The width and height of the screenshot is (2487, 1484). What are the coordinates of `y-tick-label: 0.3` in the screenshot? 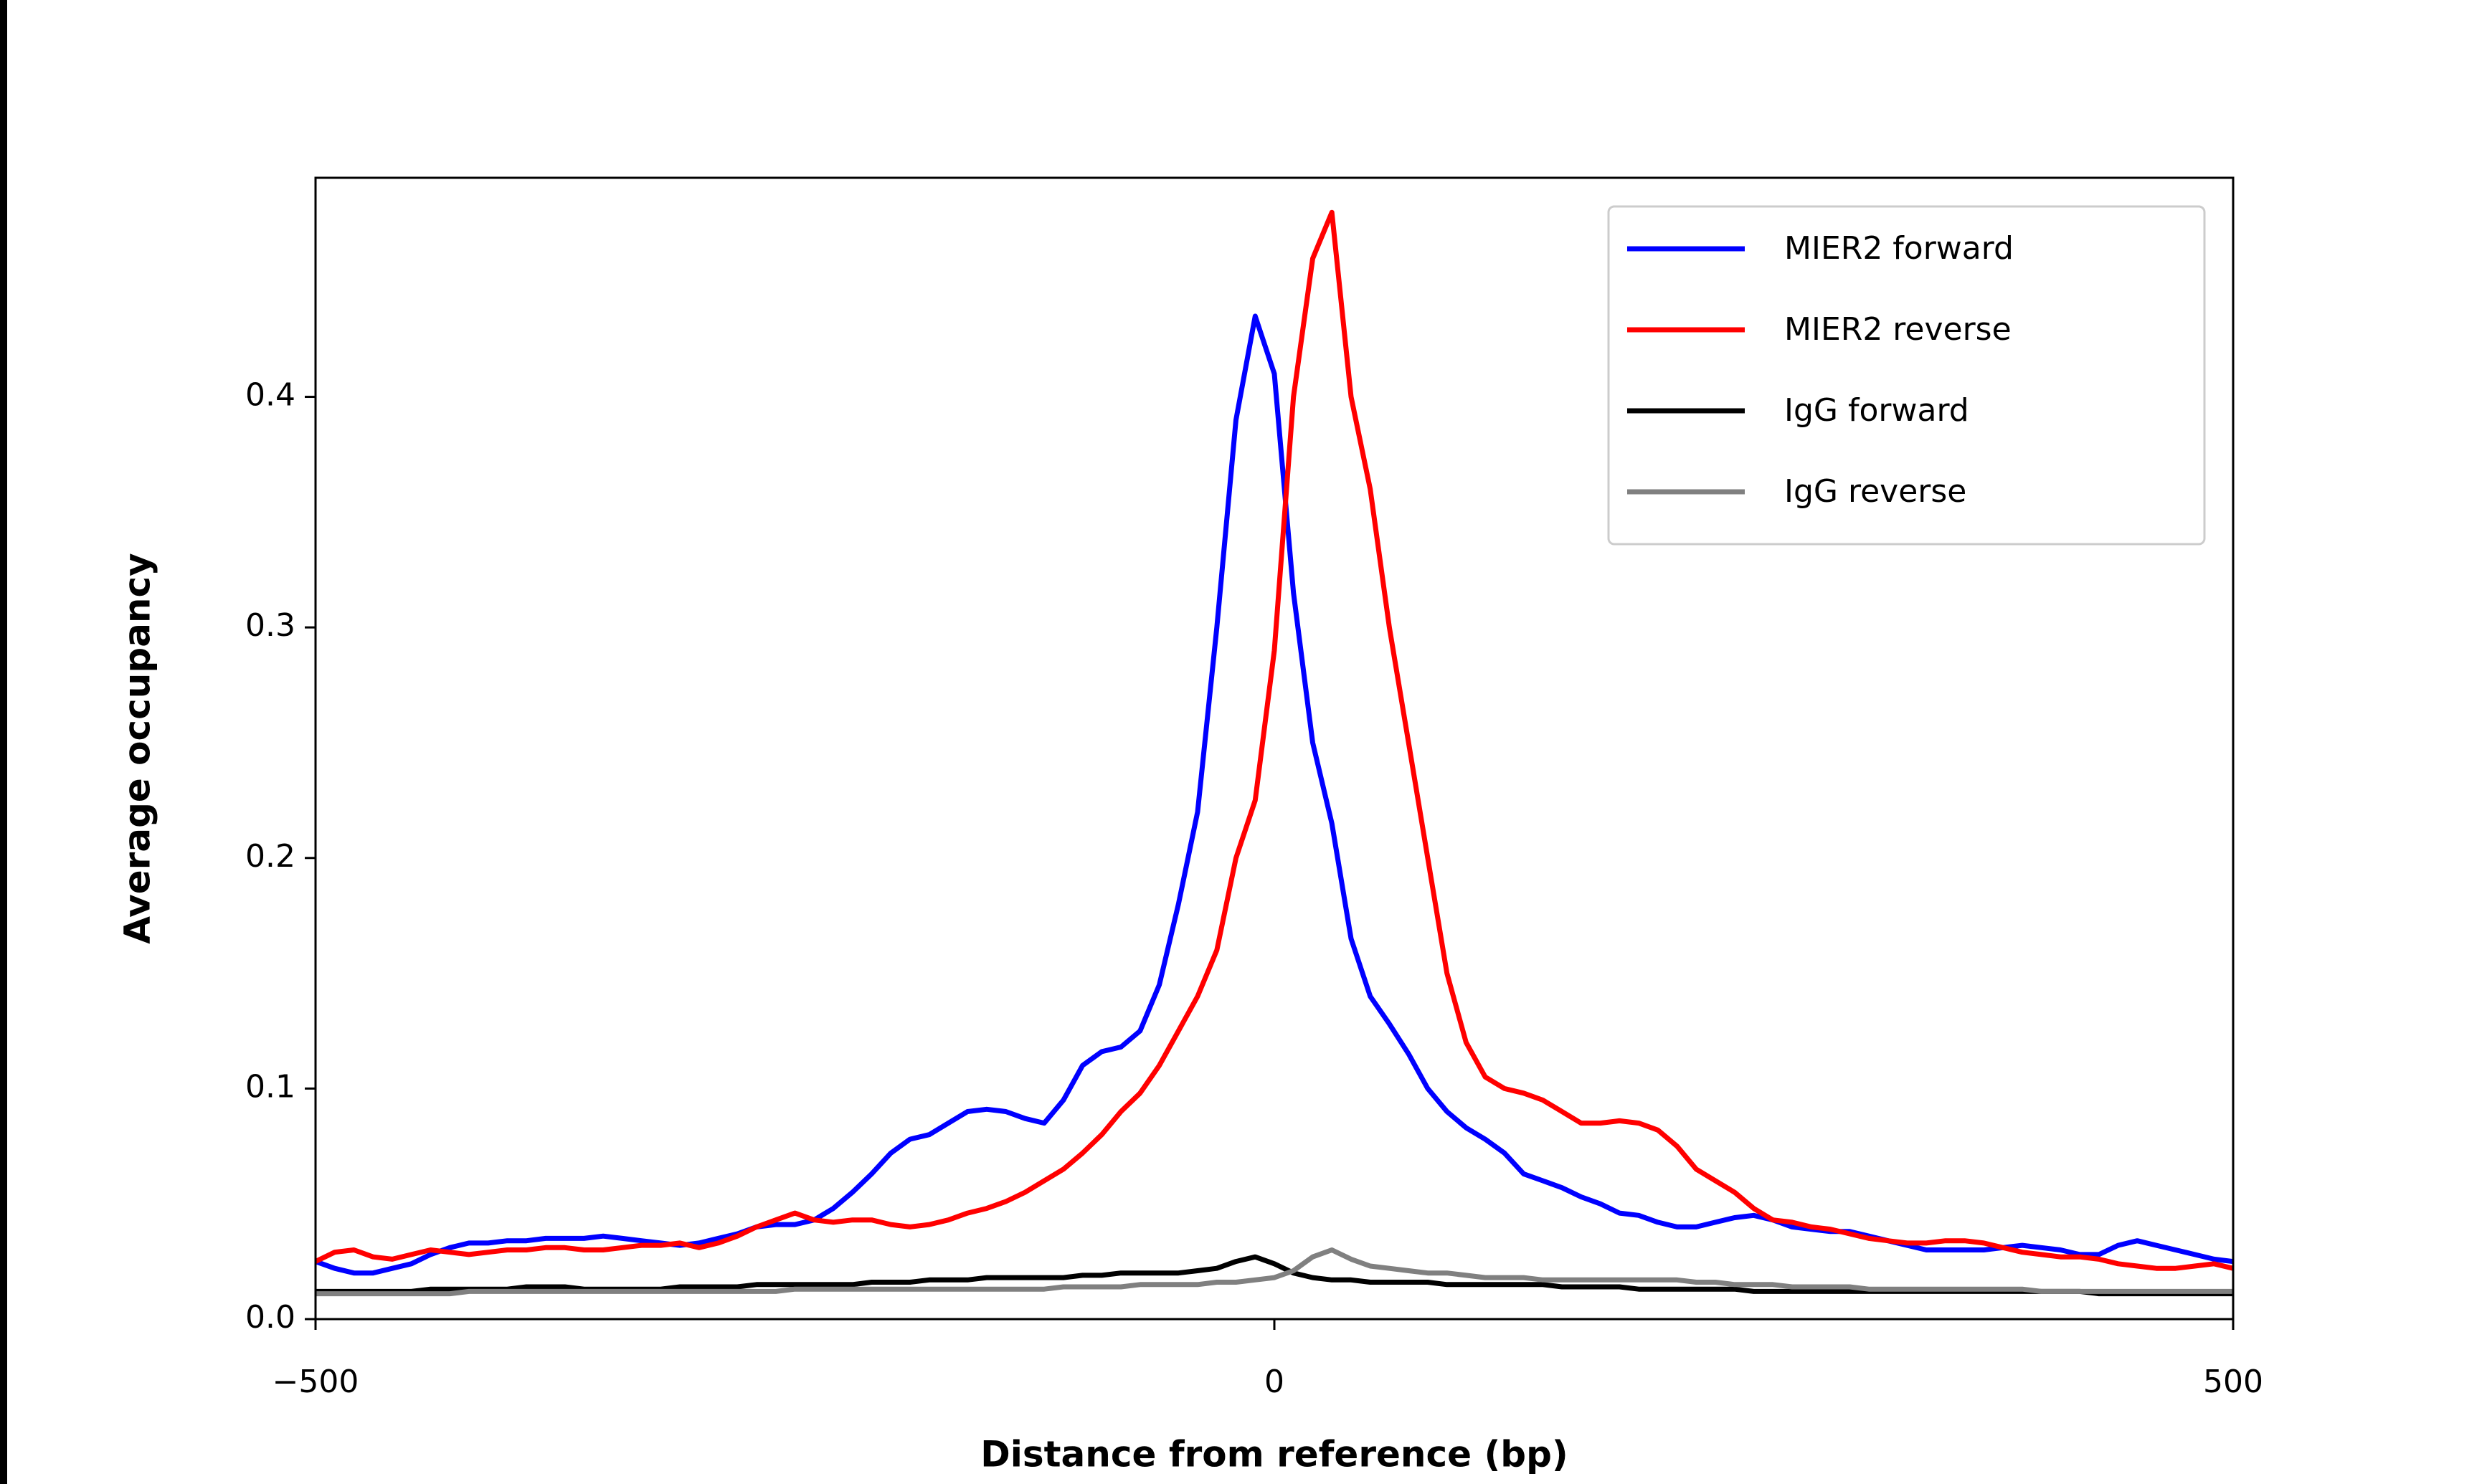 It's located at (270, 626).